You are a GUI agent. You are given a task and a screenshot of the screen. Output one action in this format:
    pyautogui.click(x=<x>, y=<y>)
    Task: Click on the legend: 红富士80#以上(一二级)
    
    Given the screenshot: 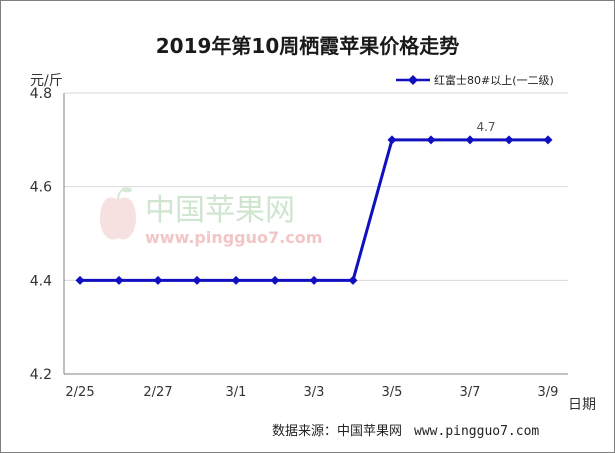 What is the action you would take?
    pyautogui.click(x=475, y=80)
    